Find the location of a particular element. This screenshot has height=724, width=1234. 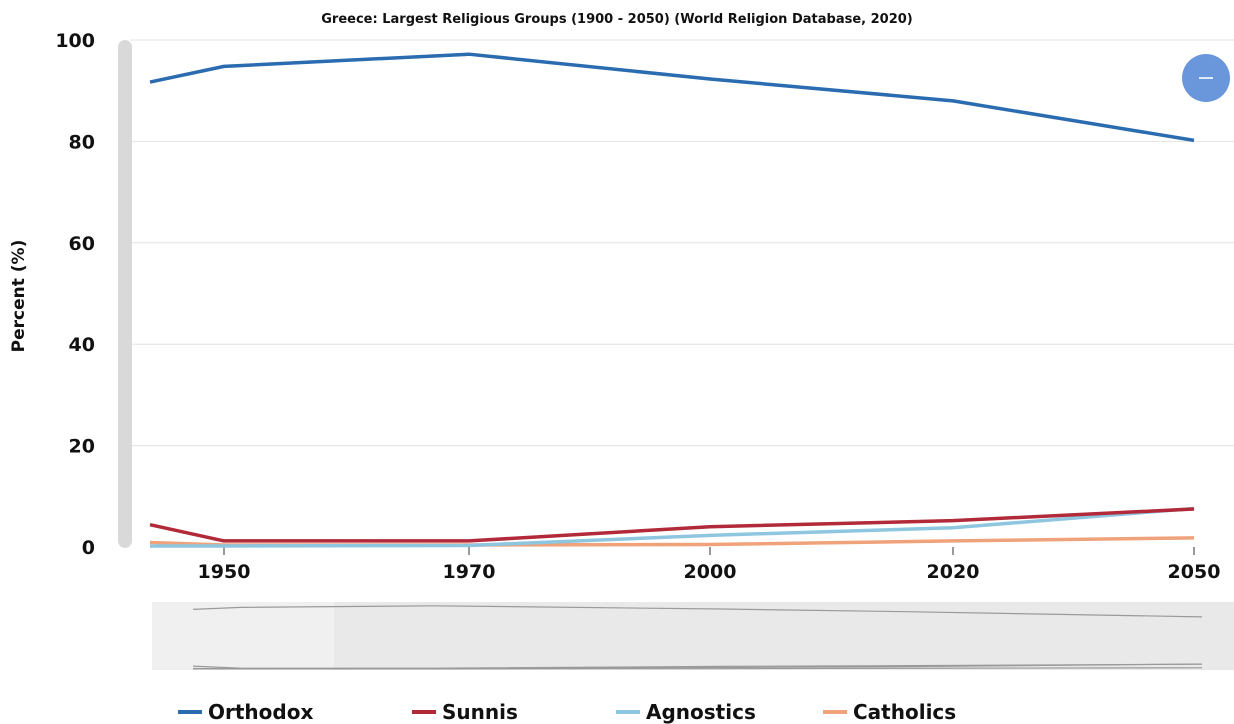

legend-label: Catholics is located at coordinates (904, 712).